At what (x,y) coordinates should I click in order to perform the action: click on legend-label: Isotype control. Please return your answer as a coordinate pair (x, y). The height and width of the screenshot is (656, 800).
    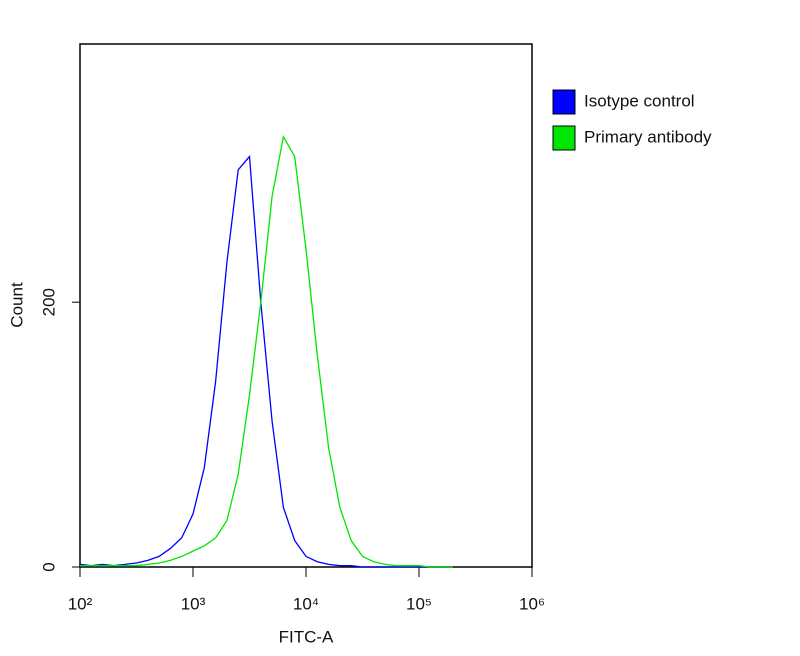
    Looking at the image, I should click on (639, 100).